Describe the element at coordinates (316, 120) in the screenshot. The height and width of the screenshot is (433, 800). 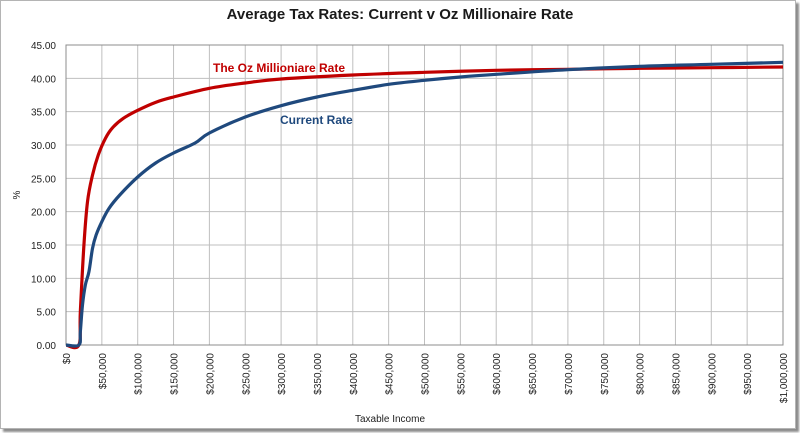
I see `annotation-current-rate: Current Rate` at that location.